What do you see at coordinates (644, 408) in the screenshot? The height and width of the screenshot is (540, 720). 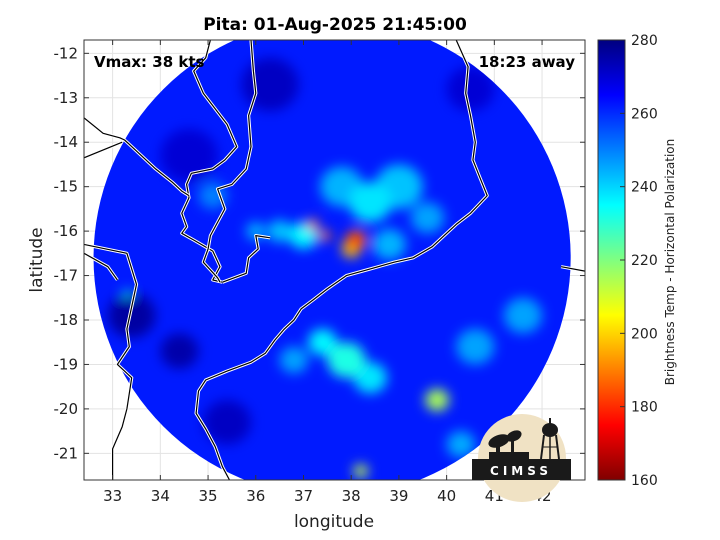 I see `colorbar-tick-label: 180` at bounding box center [644, 408].